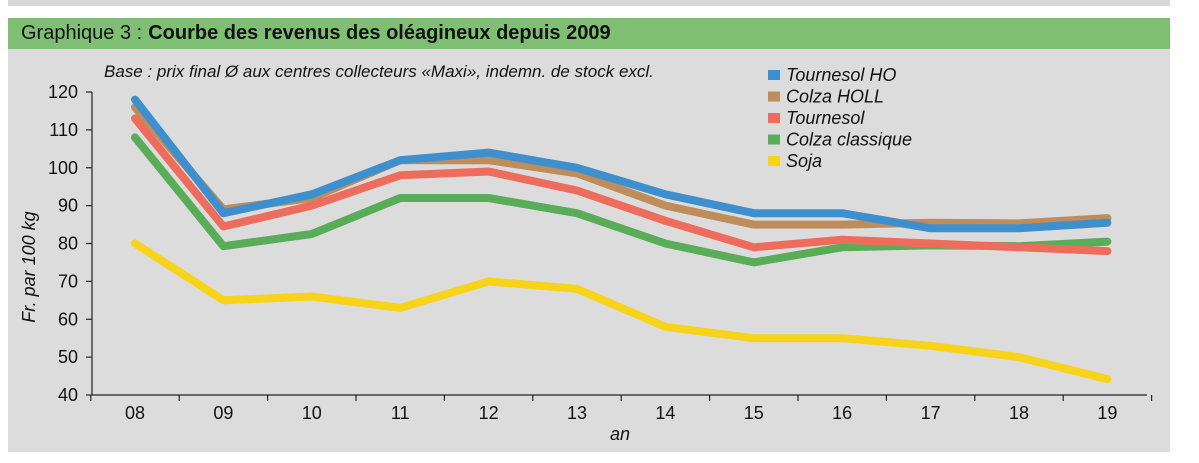 The image size is (1199, 463). Describe the element at coordinates (754, 413) in the screenshot. I see `x-tick-label: 15` at that location.